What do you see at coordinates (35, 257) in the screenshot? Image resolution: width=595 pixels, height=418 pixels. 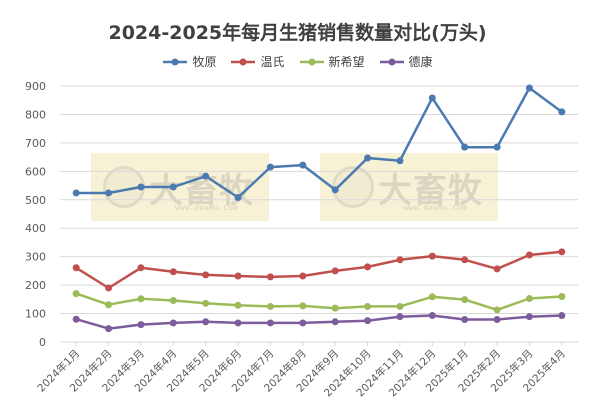 I see `y-tick-label: 300` at bounding box center [35, 257].